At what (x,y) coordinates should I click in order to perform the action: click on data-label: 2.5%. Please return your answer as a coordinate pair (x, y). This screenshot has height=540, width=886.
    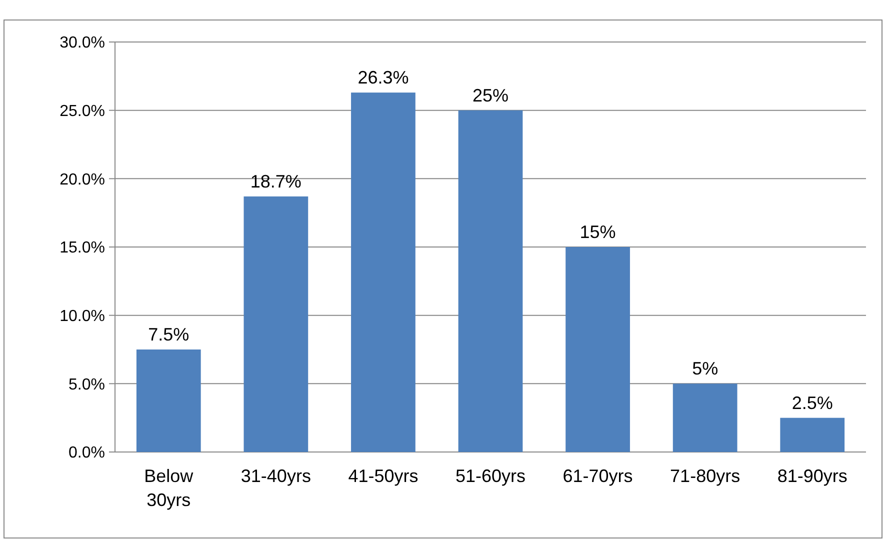
    Looking at the image, I should click on (812, 402).